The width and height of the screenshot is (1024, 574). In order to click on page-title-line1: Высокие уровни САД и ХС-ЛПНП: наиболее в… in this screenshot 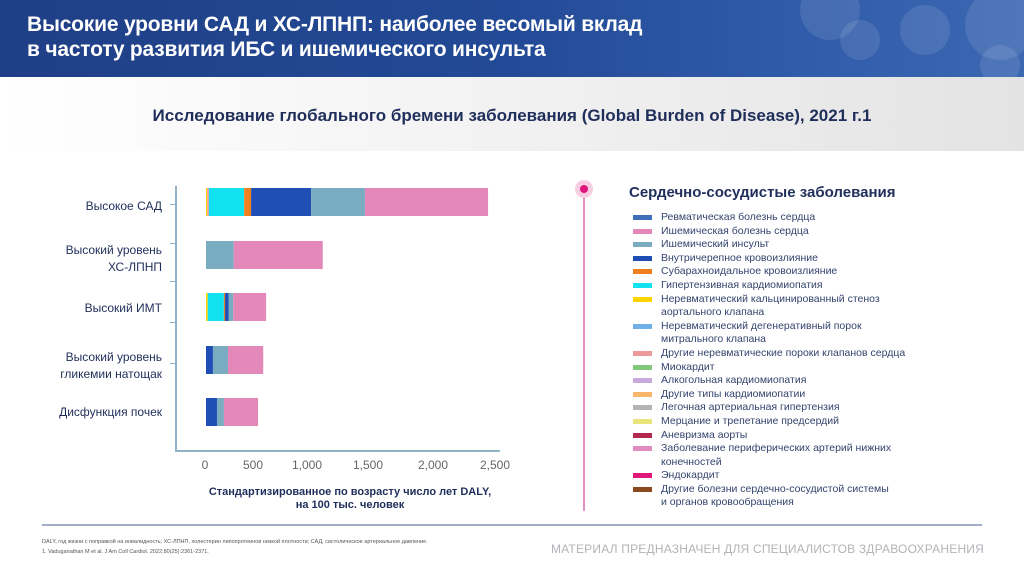, I will do `click(335, 24)`.